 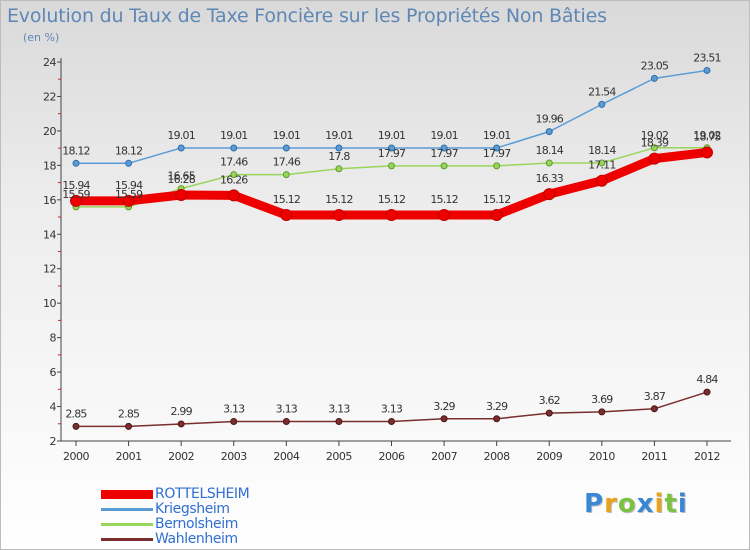 I want to click on data-label-bernolsheim: 17.8, so click(x=339, y=156).